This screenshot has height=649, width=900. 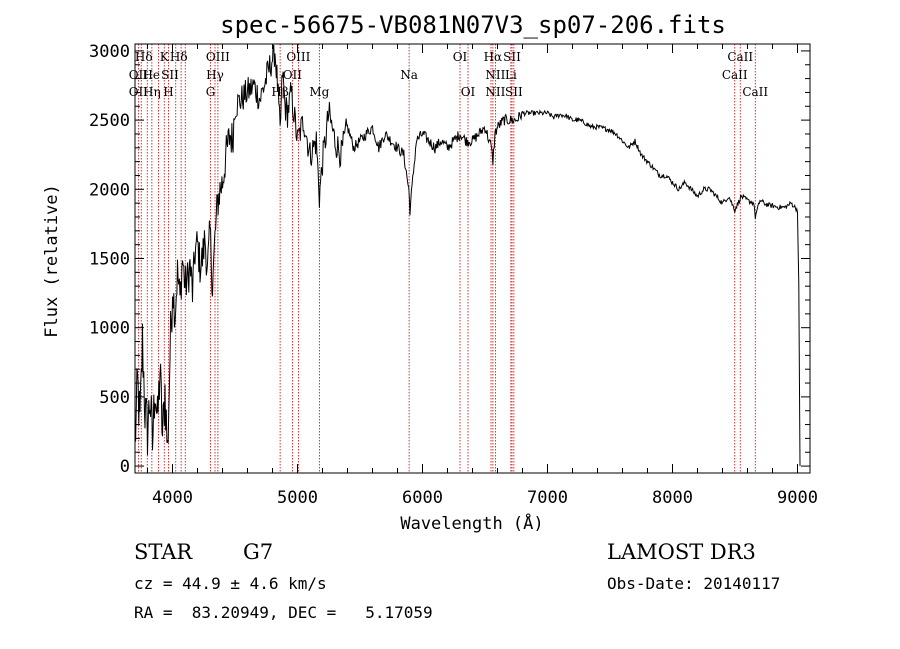 I want to click on y-tick-label: 500, so click(x=114, y=398).